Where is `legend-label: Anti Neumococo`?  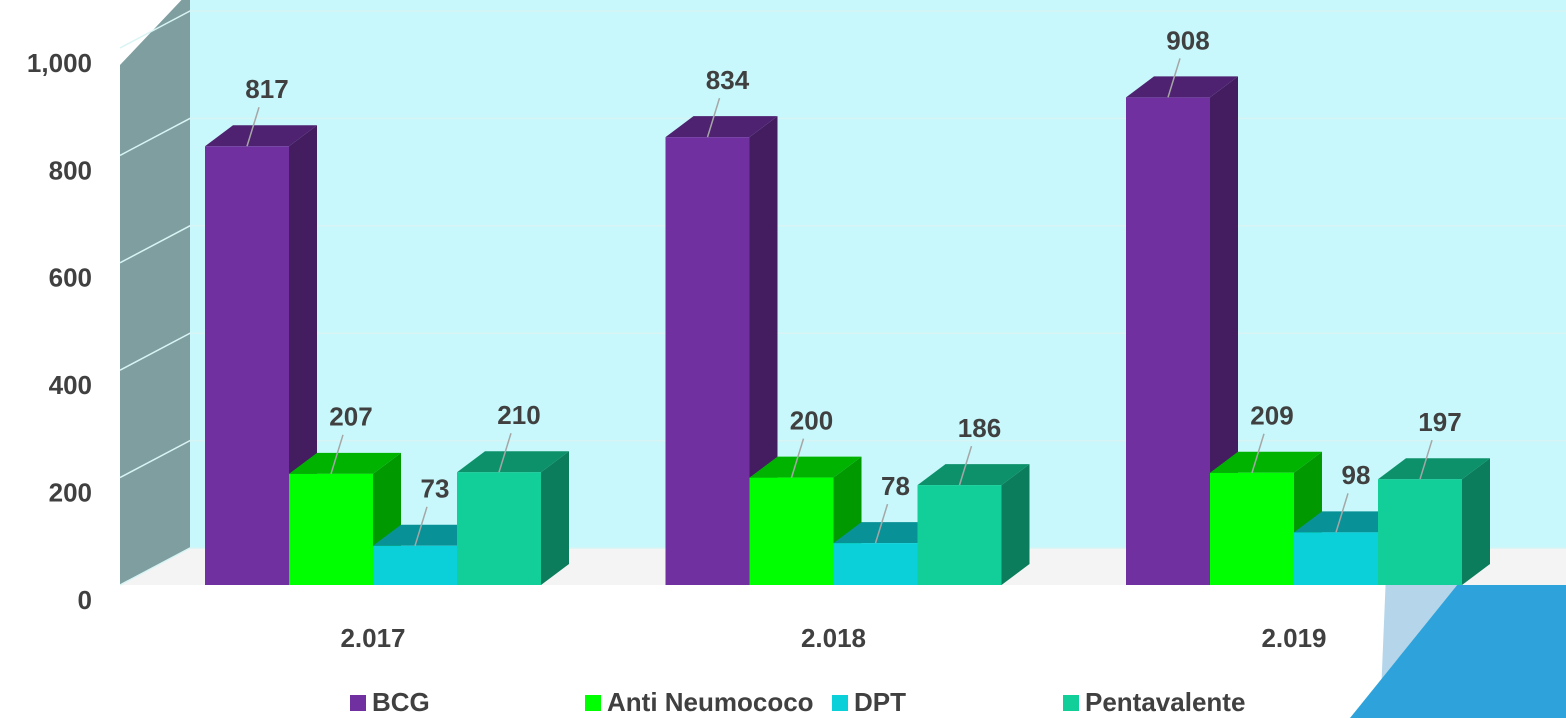 legend-label: Anti Neumococo is located at coordinates (710, 702).